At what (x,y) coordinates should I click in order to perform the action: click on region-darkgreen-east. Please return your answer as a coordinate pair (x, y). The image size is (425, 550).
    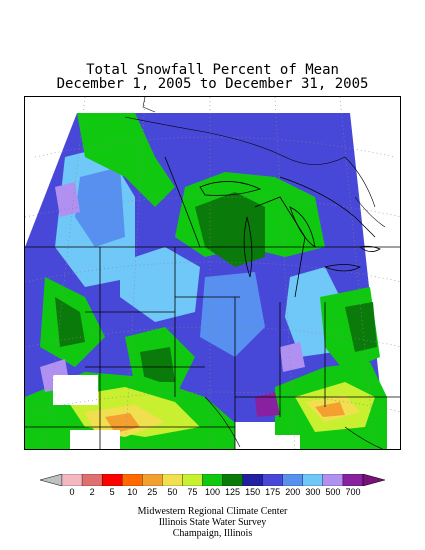
    Looking at the image, I should click on (361, 327).